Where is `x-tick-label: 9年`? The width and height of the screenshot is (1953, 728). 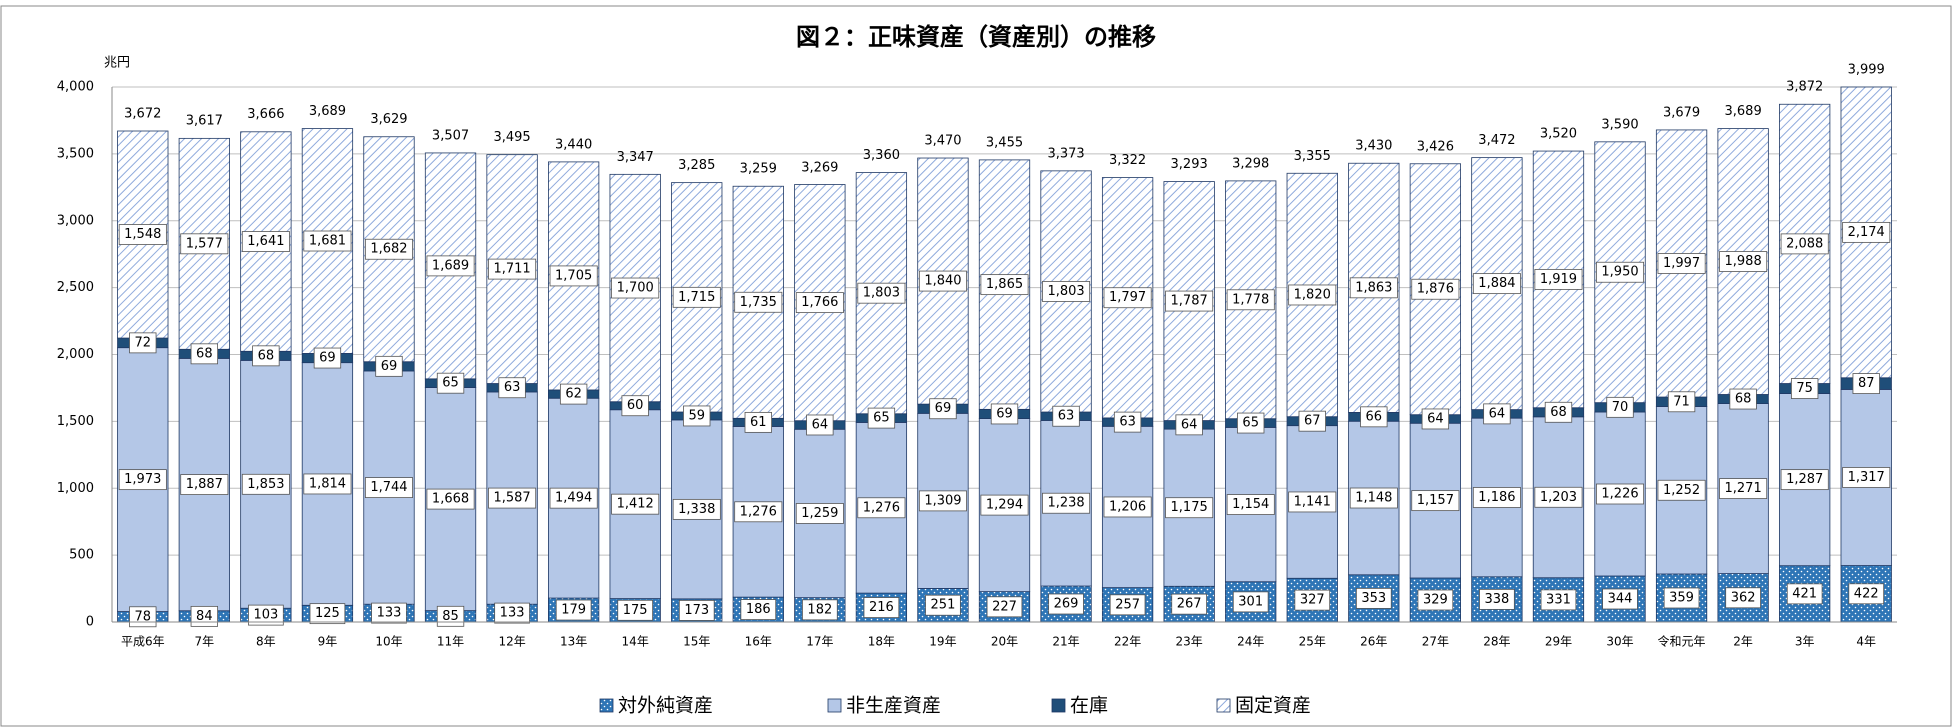 x-tick-label: 9年 is located at coordinates (328, 642).